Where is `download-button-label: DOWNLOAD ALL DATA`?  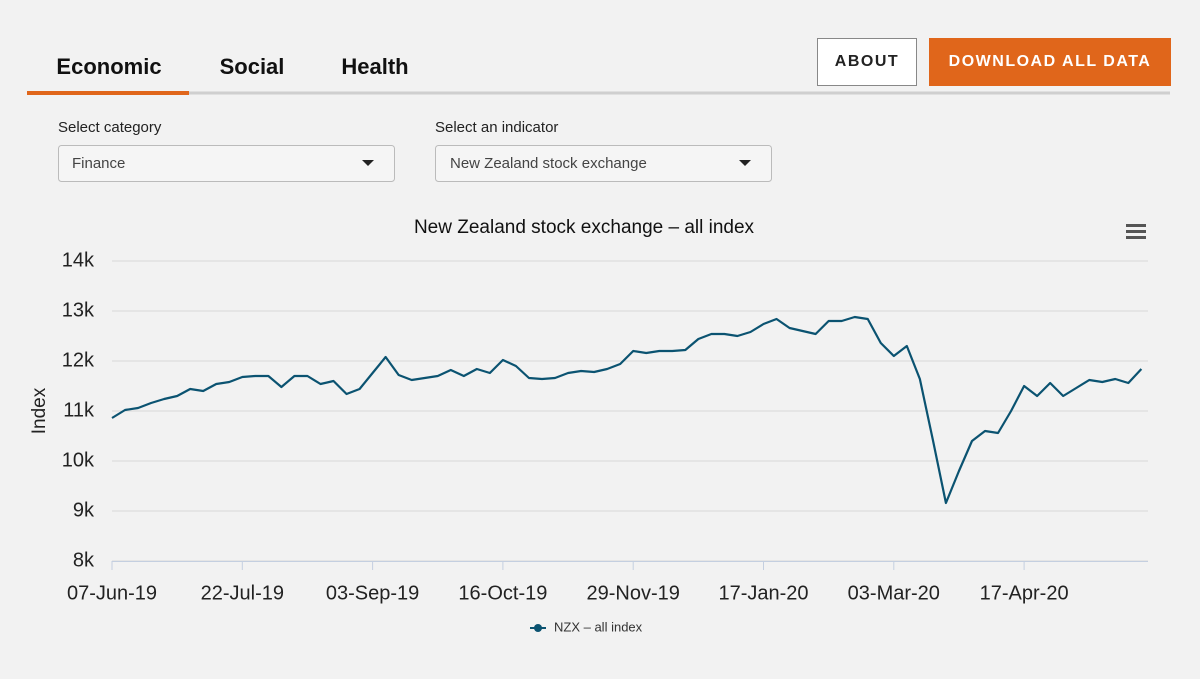 download-button-label: DOWNLOAD ALL DATA is located at coordinates (1050, 61).